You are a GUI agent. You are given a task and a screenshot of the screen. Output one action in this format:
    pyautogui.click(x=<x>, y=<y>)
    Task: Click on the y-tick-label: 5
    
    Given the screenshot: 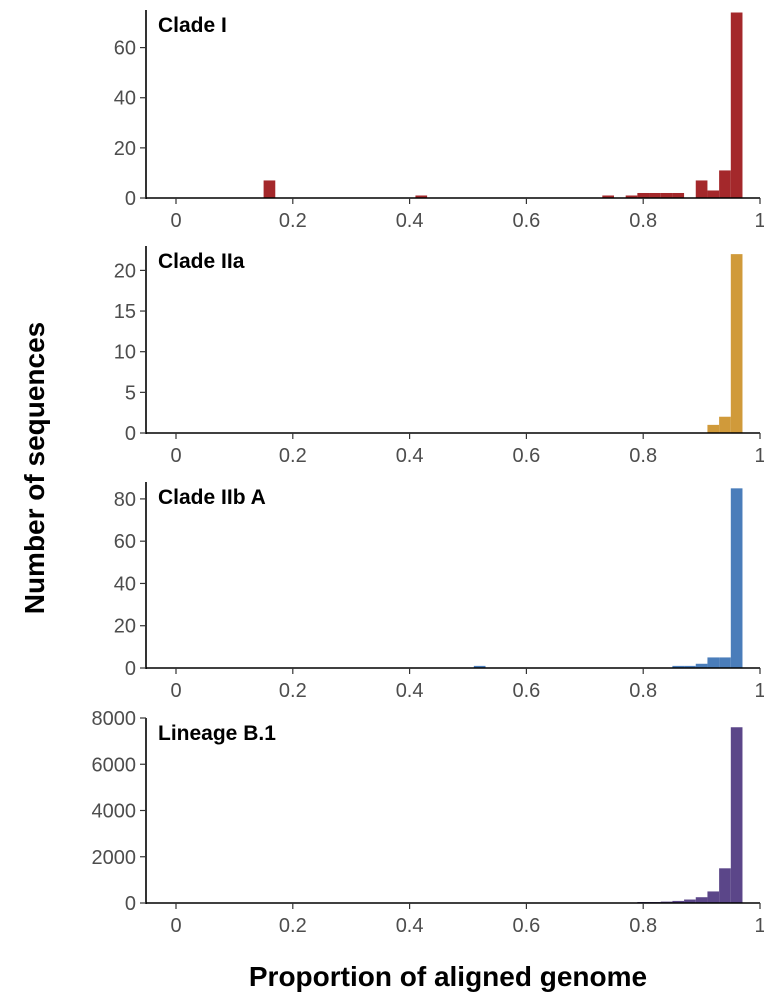 What is the action you would take?
    pyautogui.click(x=130, y=393)
    